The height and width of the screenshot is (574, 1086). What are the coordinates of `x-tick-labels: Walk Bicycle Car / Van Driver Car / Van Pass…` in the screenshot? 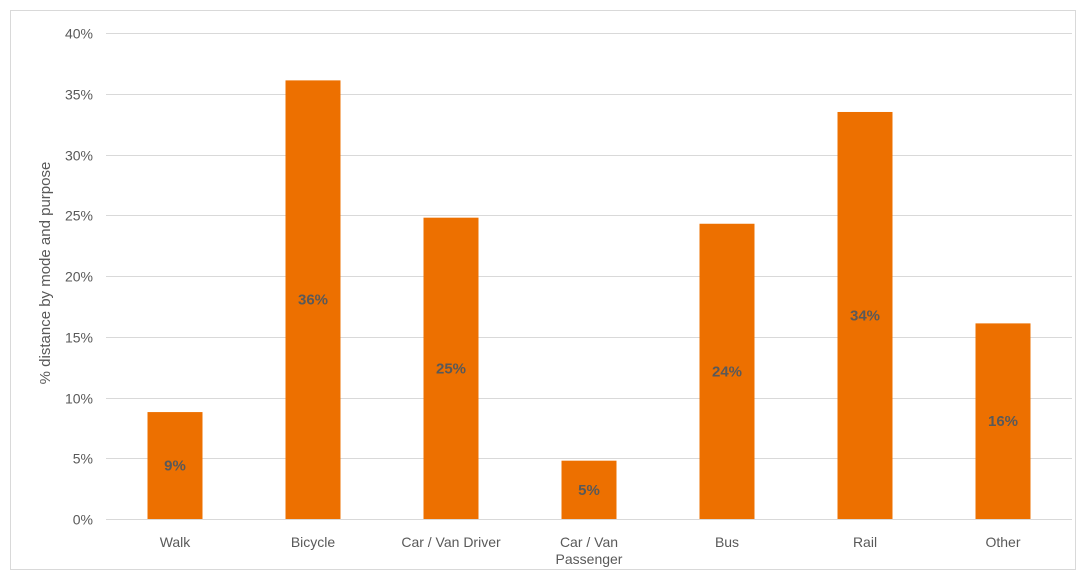 It's located at (590, 550).